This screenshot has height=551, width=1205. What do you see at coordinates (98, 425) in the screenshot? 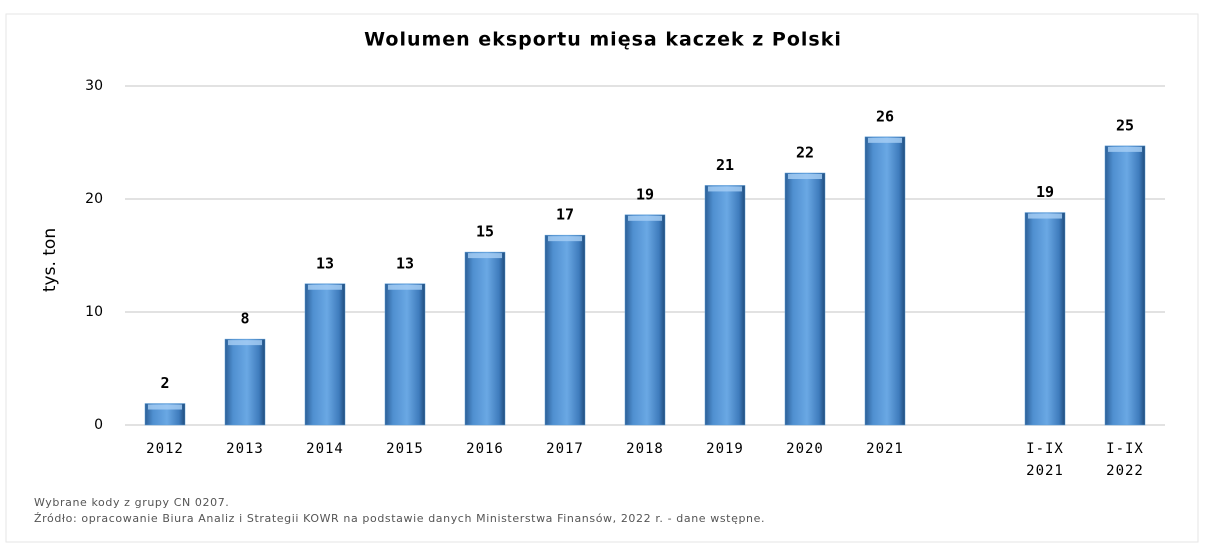
I see `y-tick-label: 0` at bounding box center [98, 425].